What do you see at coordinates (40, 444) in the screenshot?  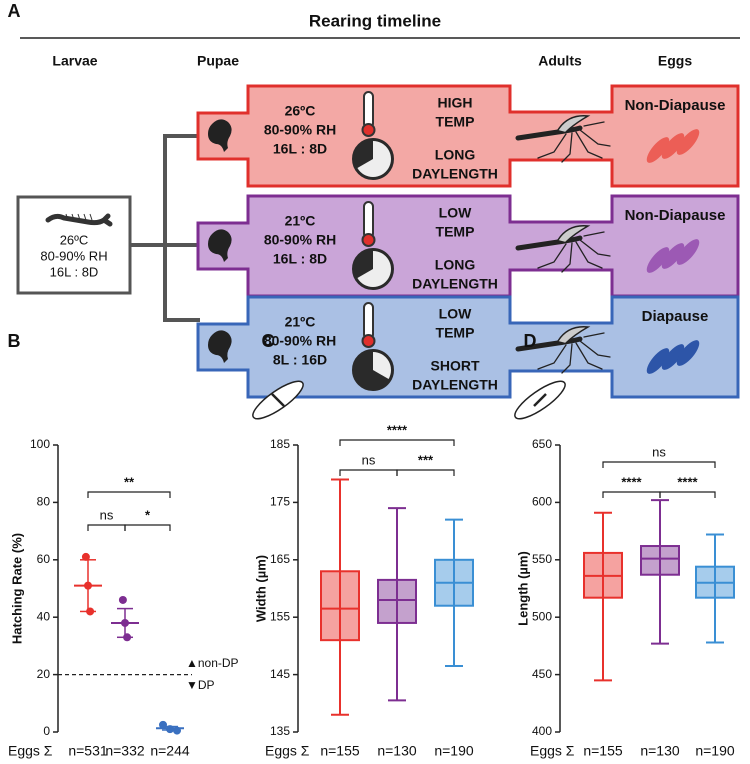 I see `y-tick-label: 100` at bounding box center [40, 444].